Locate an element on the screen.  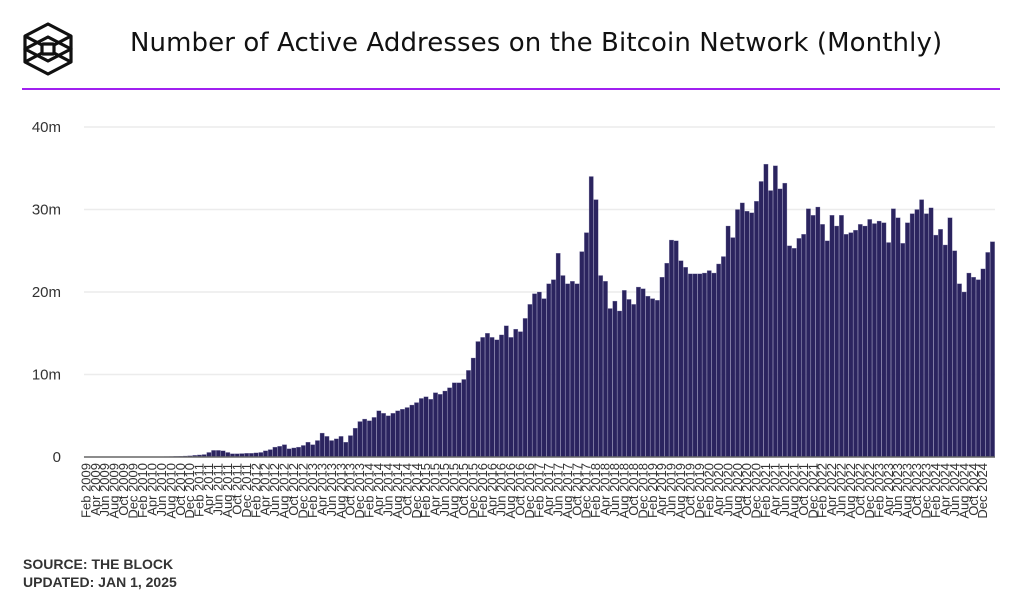
x-tick-label: Oct 2009 is located at coordinates (123, 489).